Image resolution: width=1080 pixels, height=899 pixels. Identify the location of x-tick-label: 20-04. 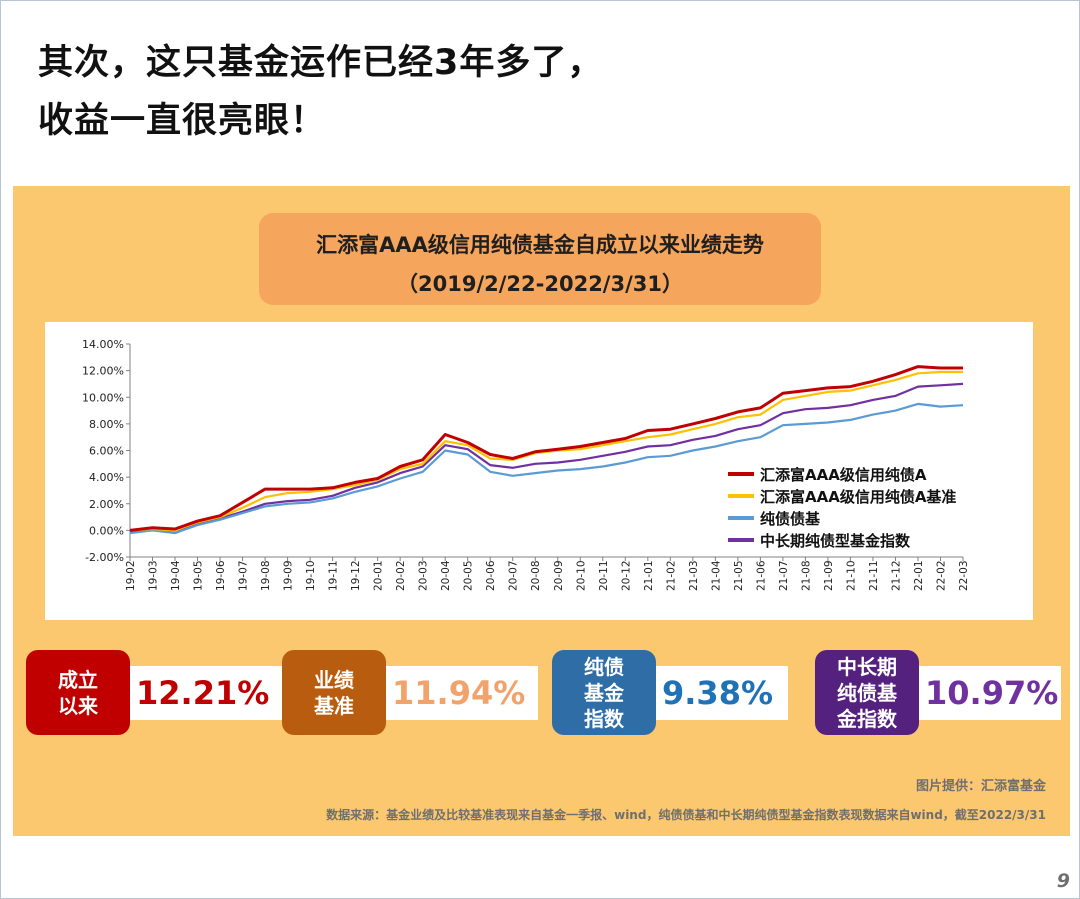
(446, 575).